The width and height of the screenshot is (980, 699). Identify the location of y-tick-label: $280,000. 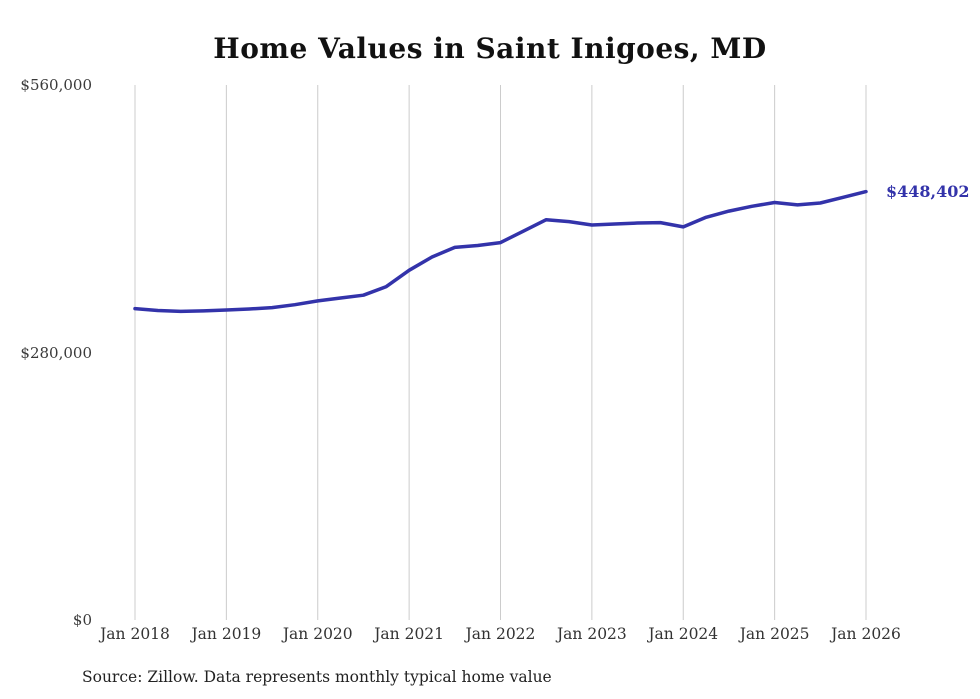
(56, 352).